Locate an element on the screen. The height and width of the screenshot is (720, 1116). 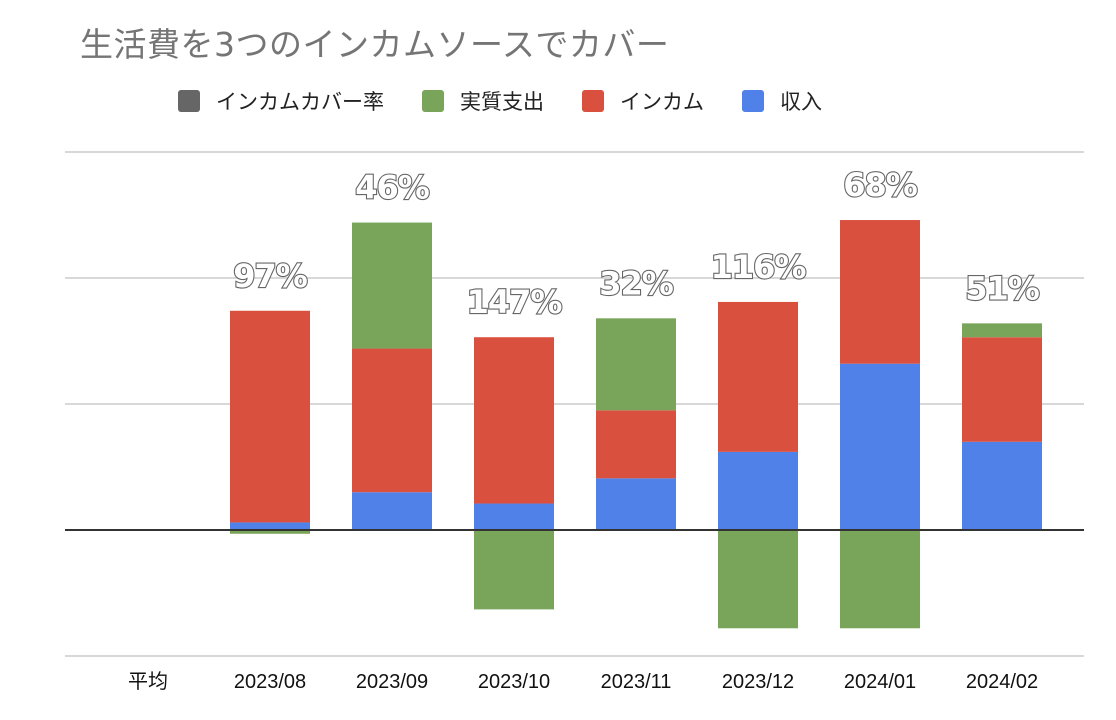
legend-item-actual-expense: 実質支出 is located at coordinates (483, 101).